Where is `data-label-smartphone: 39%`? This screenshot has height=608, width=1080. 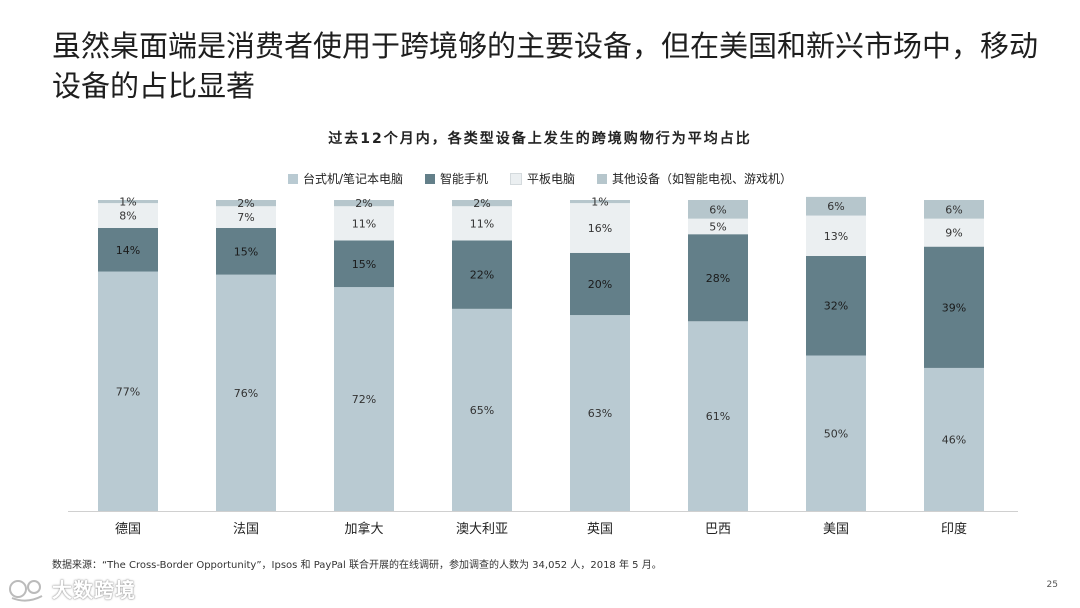 data-label-smartphone: 39% is located at coordinates (954, 307).